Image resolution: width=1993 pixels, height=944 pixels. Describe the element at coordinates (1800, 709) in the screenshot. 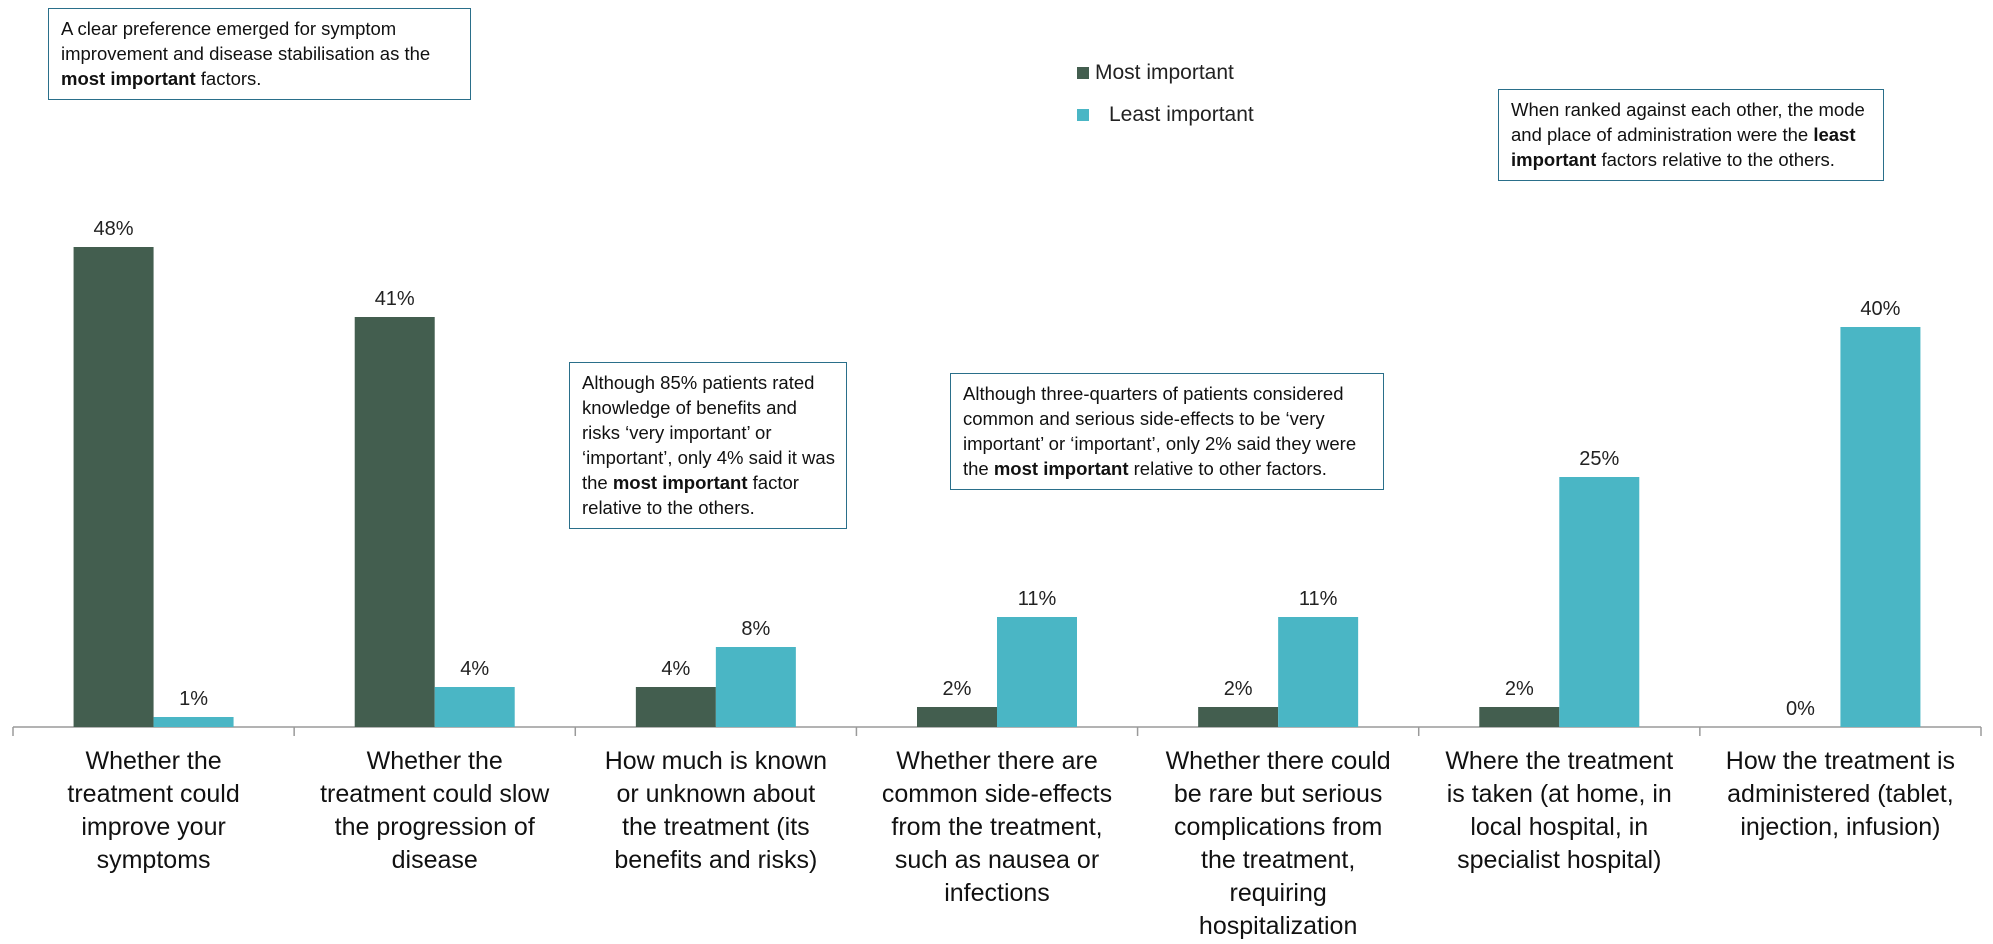

I see `data-label-most-important-7: 0%` at that location.